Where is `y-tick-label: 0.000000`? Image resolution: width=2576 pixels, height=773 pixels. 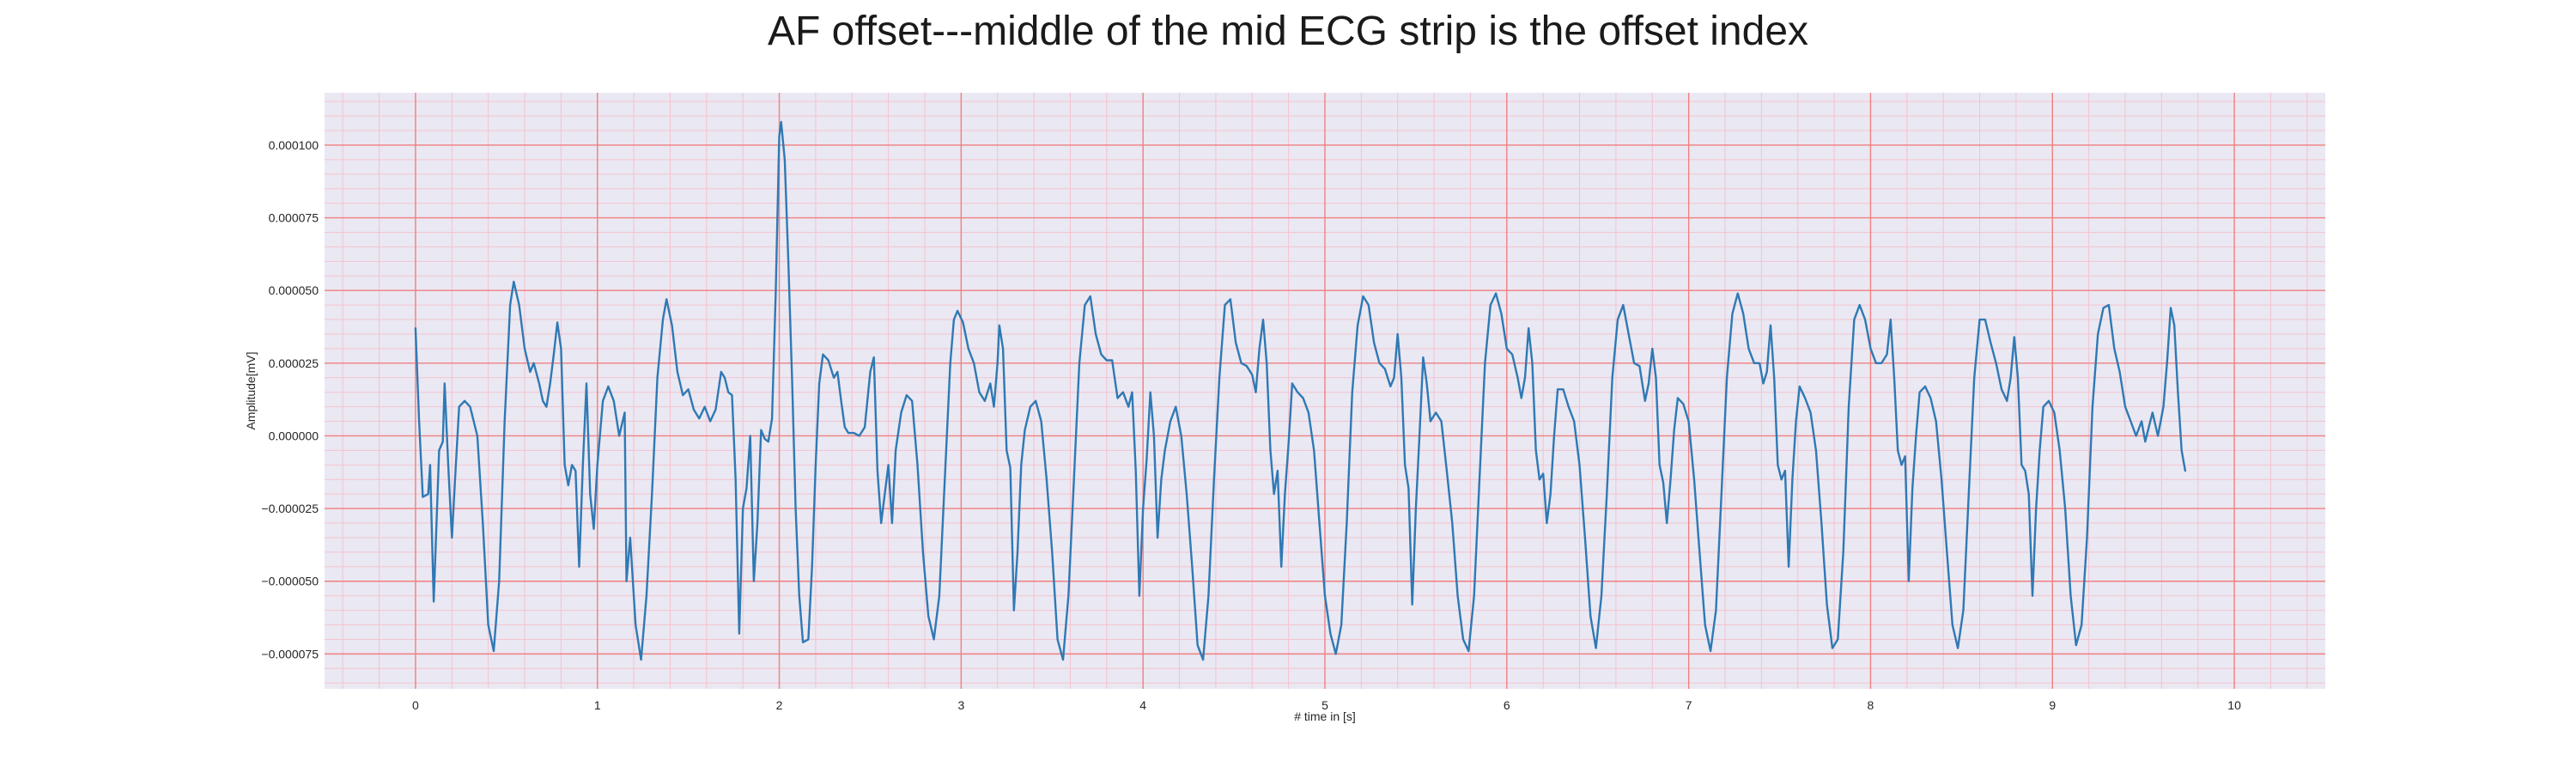 y-tick-label: 0.000000 is located at coordinates (294, 435).